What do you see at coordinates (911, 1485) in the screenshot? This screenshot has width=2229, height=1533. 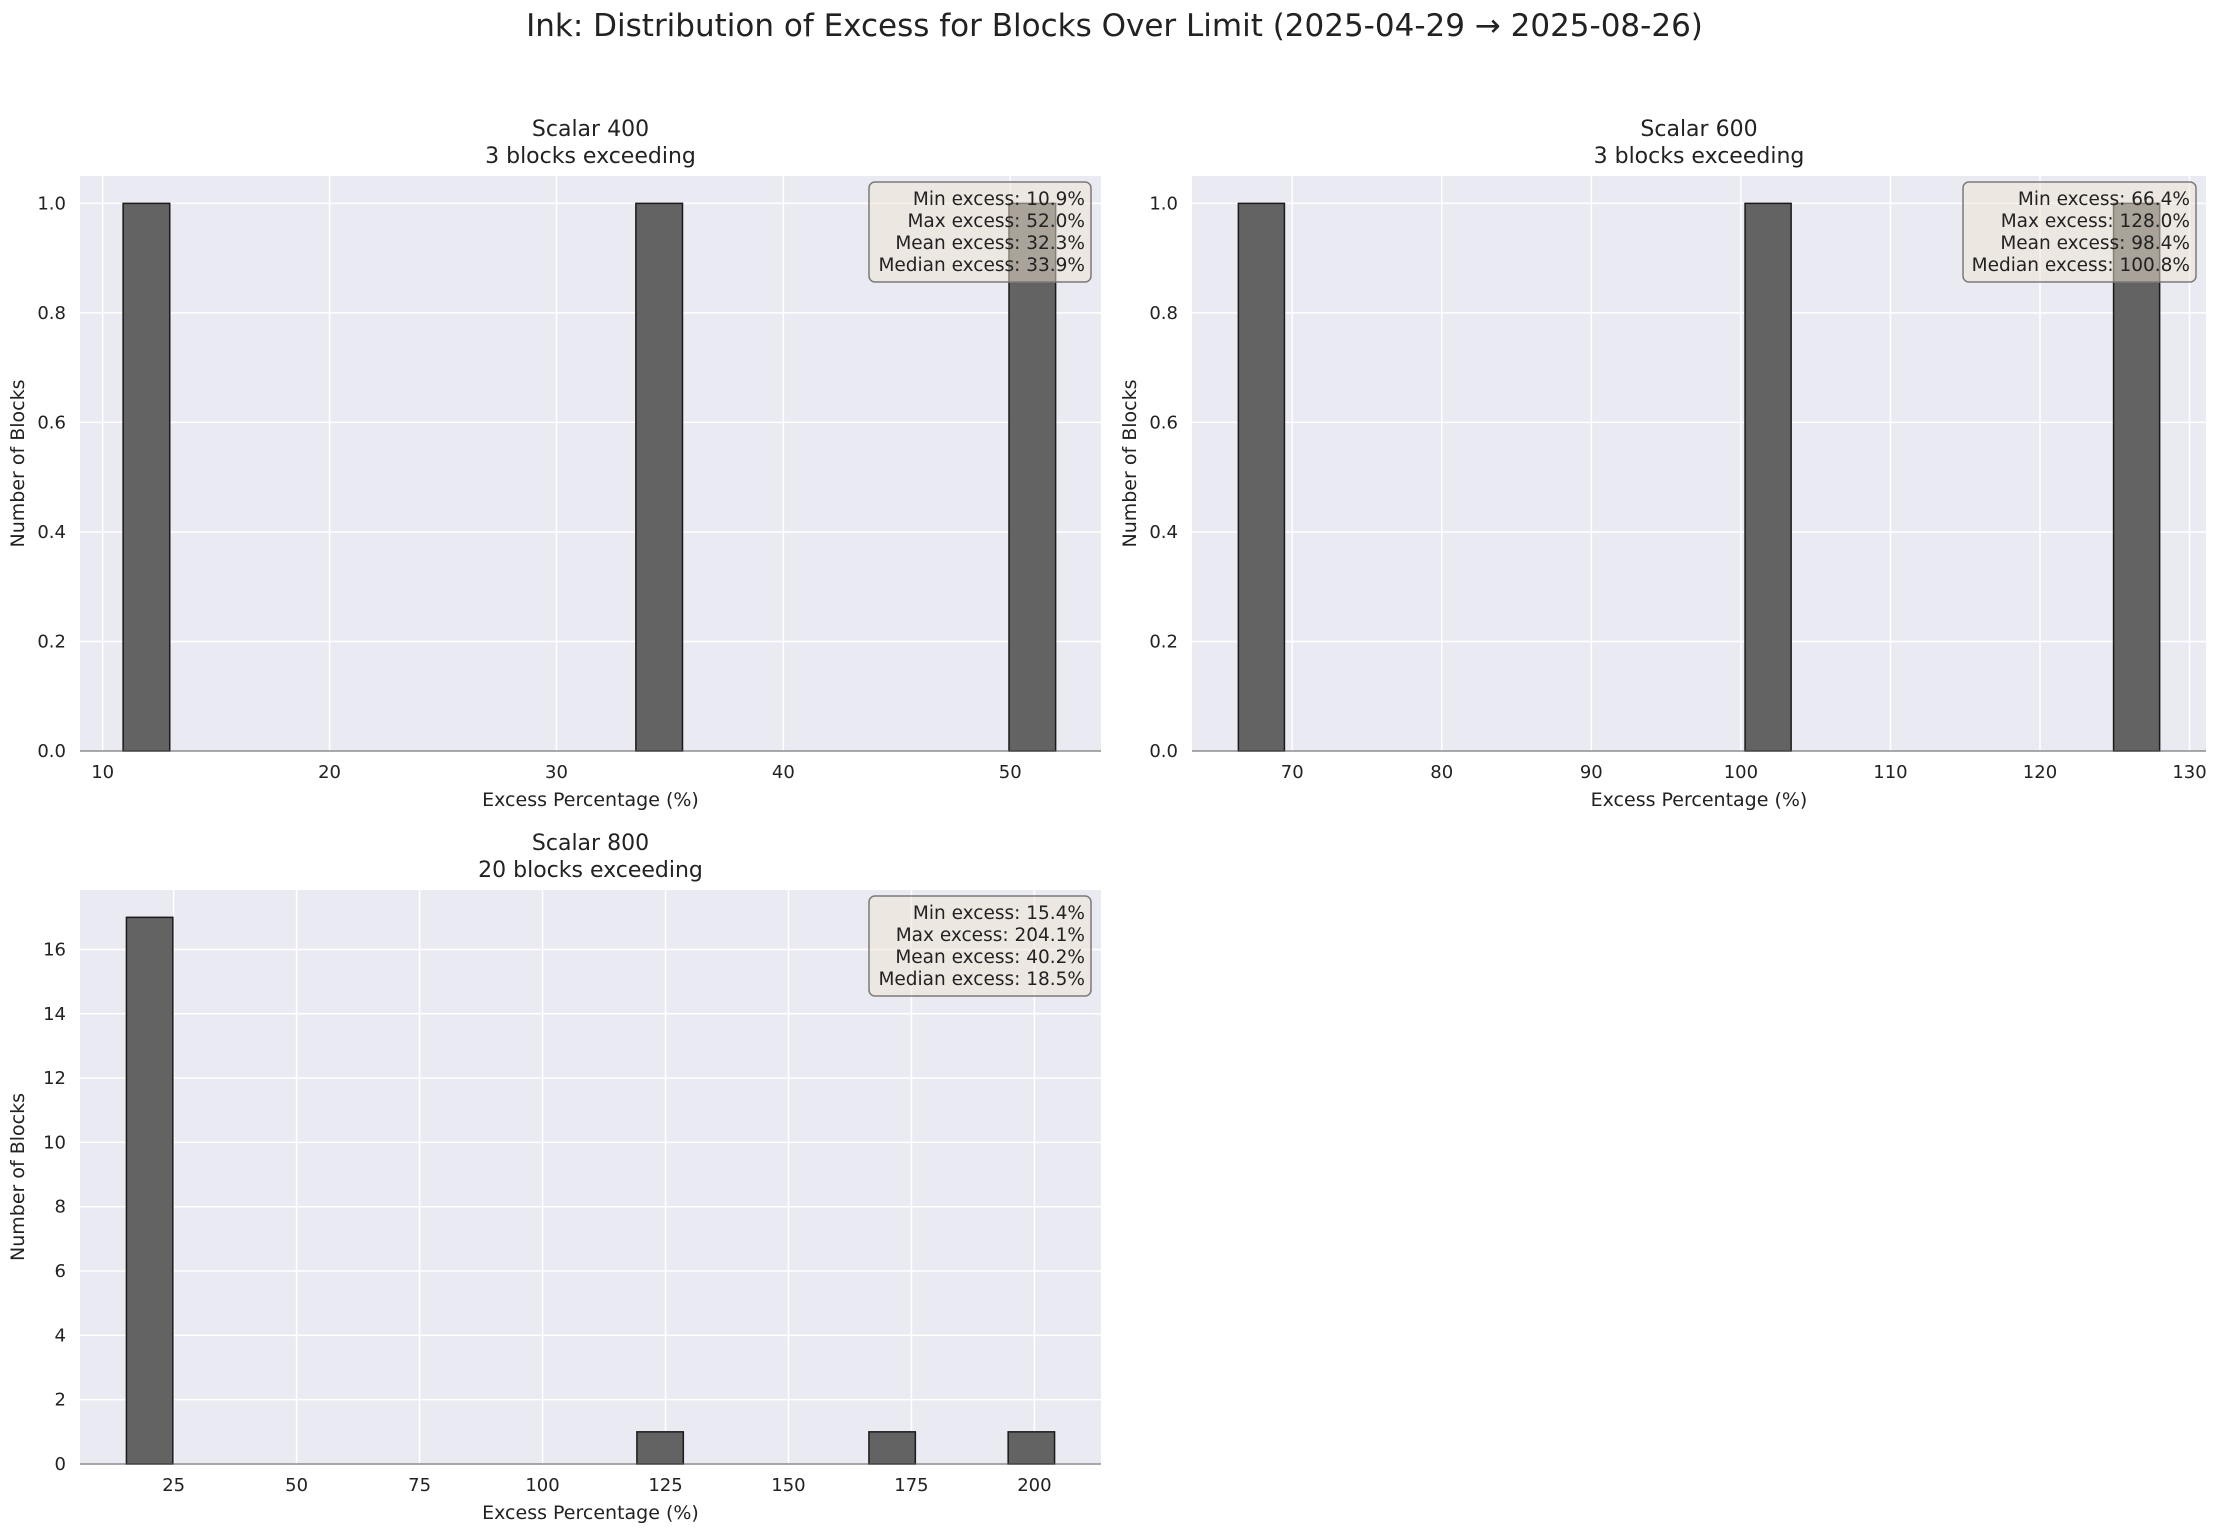 I see `x-tick-label: 175` at bounding box center [911, 1485].